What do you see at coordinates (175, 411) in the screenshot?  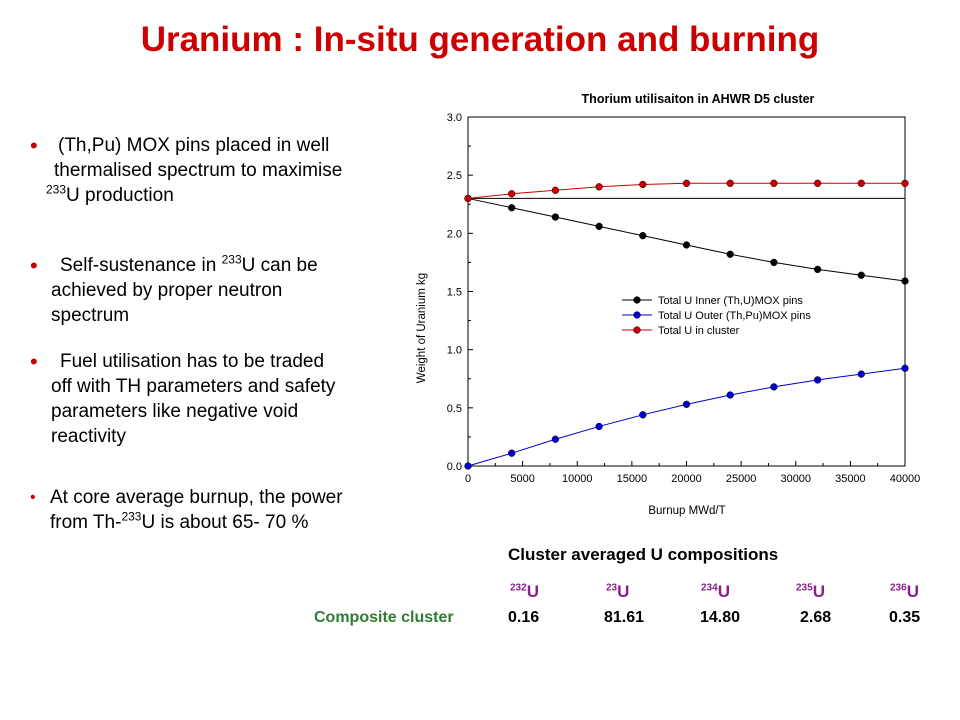 I see `bullet-line: parameters like negative void` at bounding box center [175, 411].